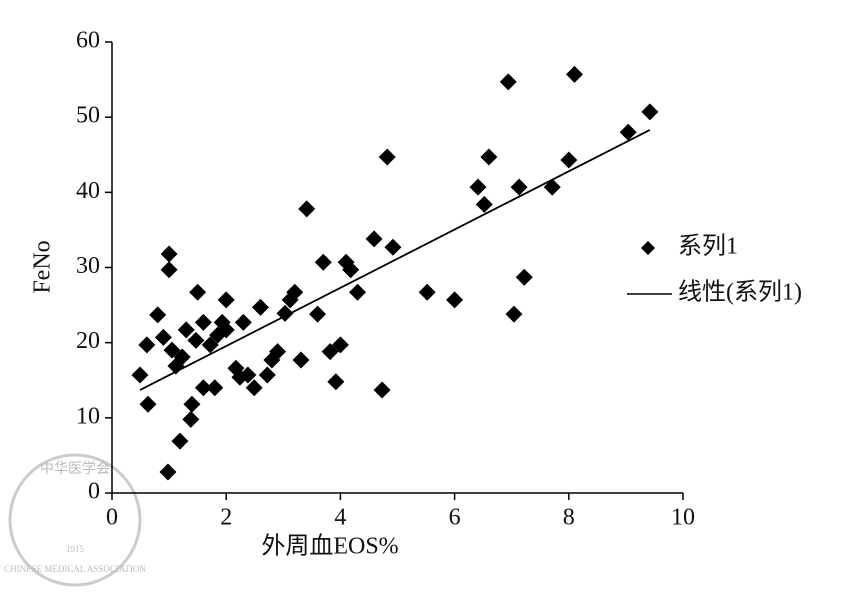 Image resolution: width=859 pixels, height=601 pixels. I want to click on watermark-text: CHINESE MEDICAL ASSOCIATION, so click(75, 569).